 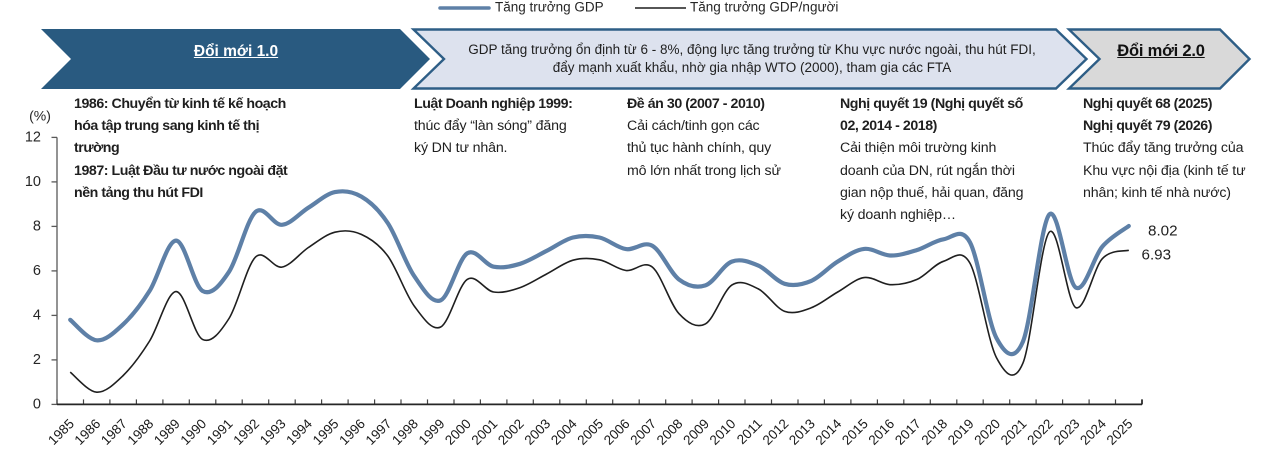 I want to click on svg-text: 2021, so click(x=1014, y=432).